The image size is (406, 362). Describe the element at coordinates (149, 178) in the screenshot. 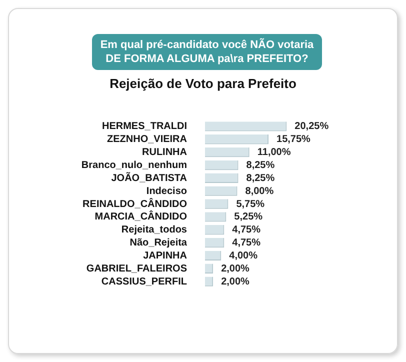

I see `y-tick-label: JOÃO_BATISTA` at that location.